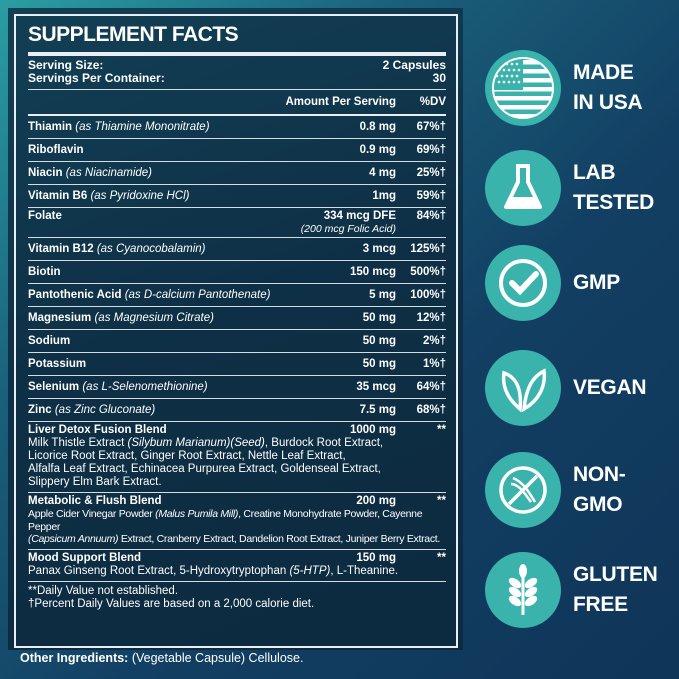  Describe the element at coordinates (96, 78) in the screenshot. I see `servings-label: Servings Per Container:` at that location.